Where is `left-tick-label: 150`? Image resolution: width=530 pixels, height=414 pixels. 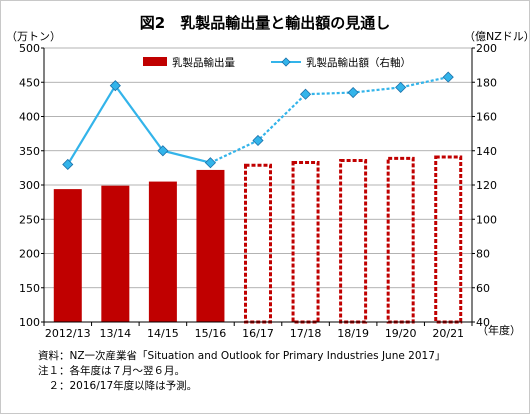 left-tick-label: 150 is located at coordinates (29, 288).